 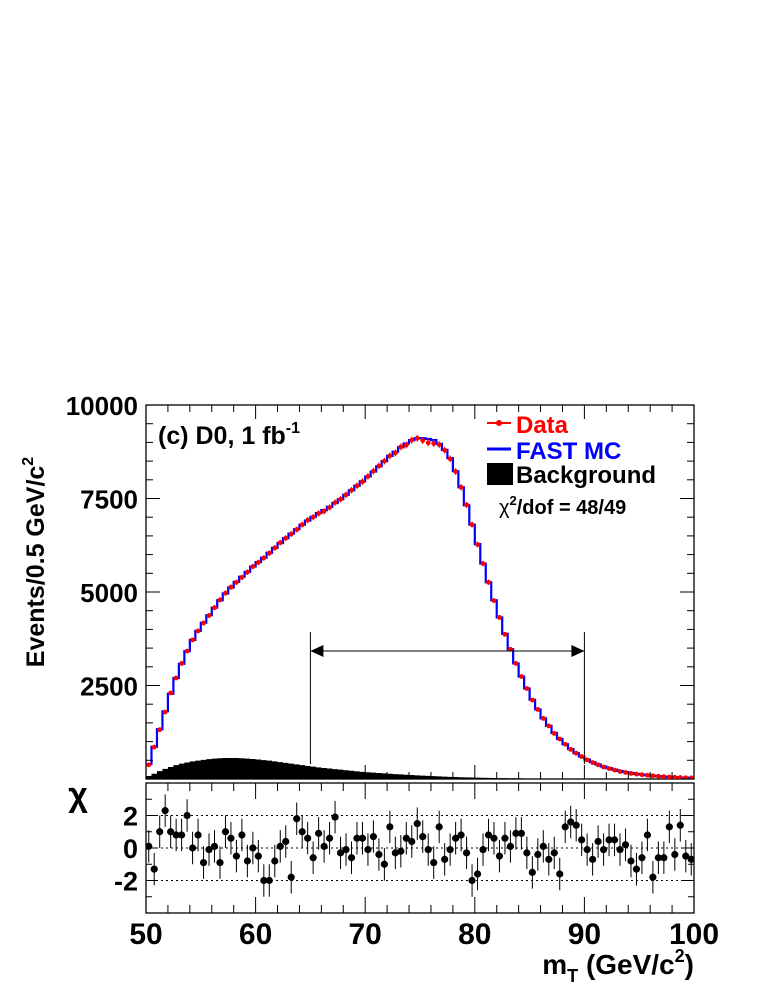 I want to click on main-y-tick-label: 7500, so click(x=109, y=500).